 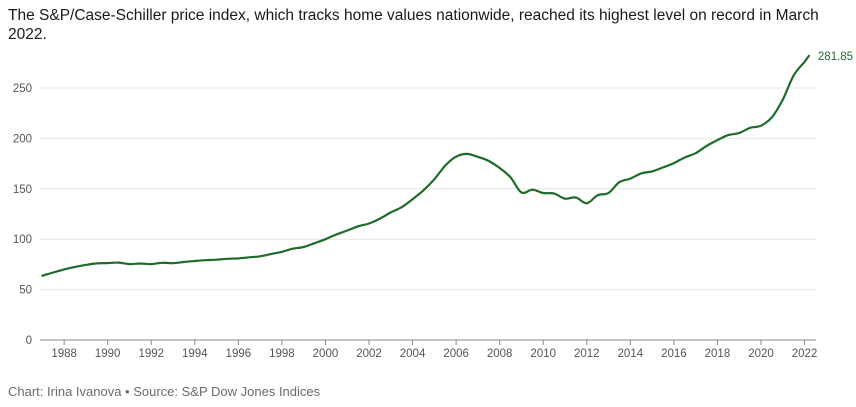 What do you see at coordinates (326, 354) in the screenshot?
I see `x-tick-label: 2000` at bounding box center [326, 354].